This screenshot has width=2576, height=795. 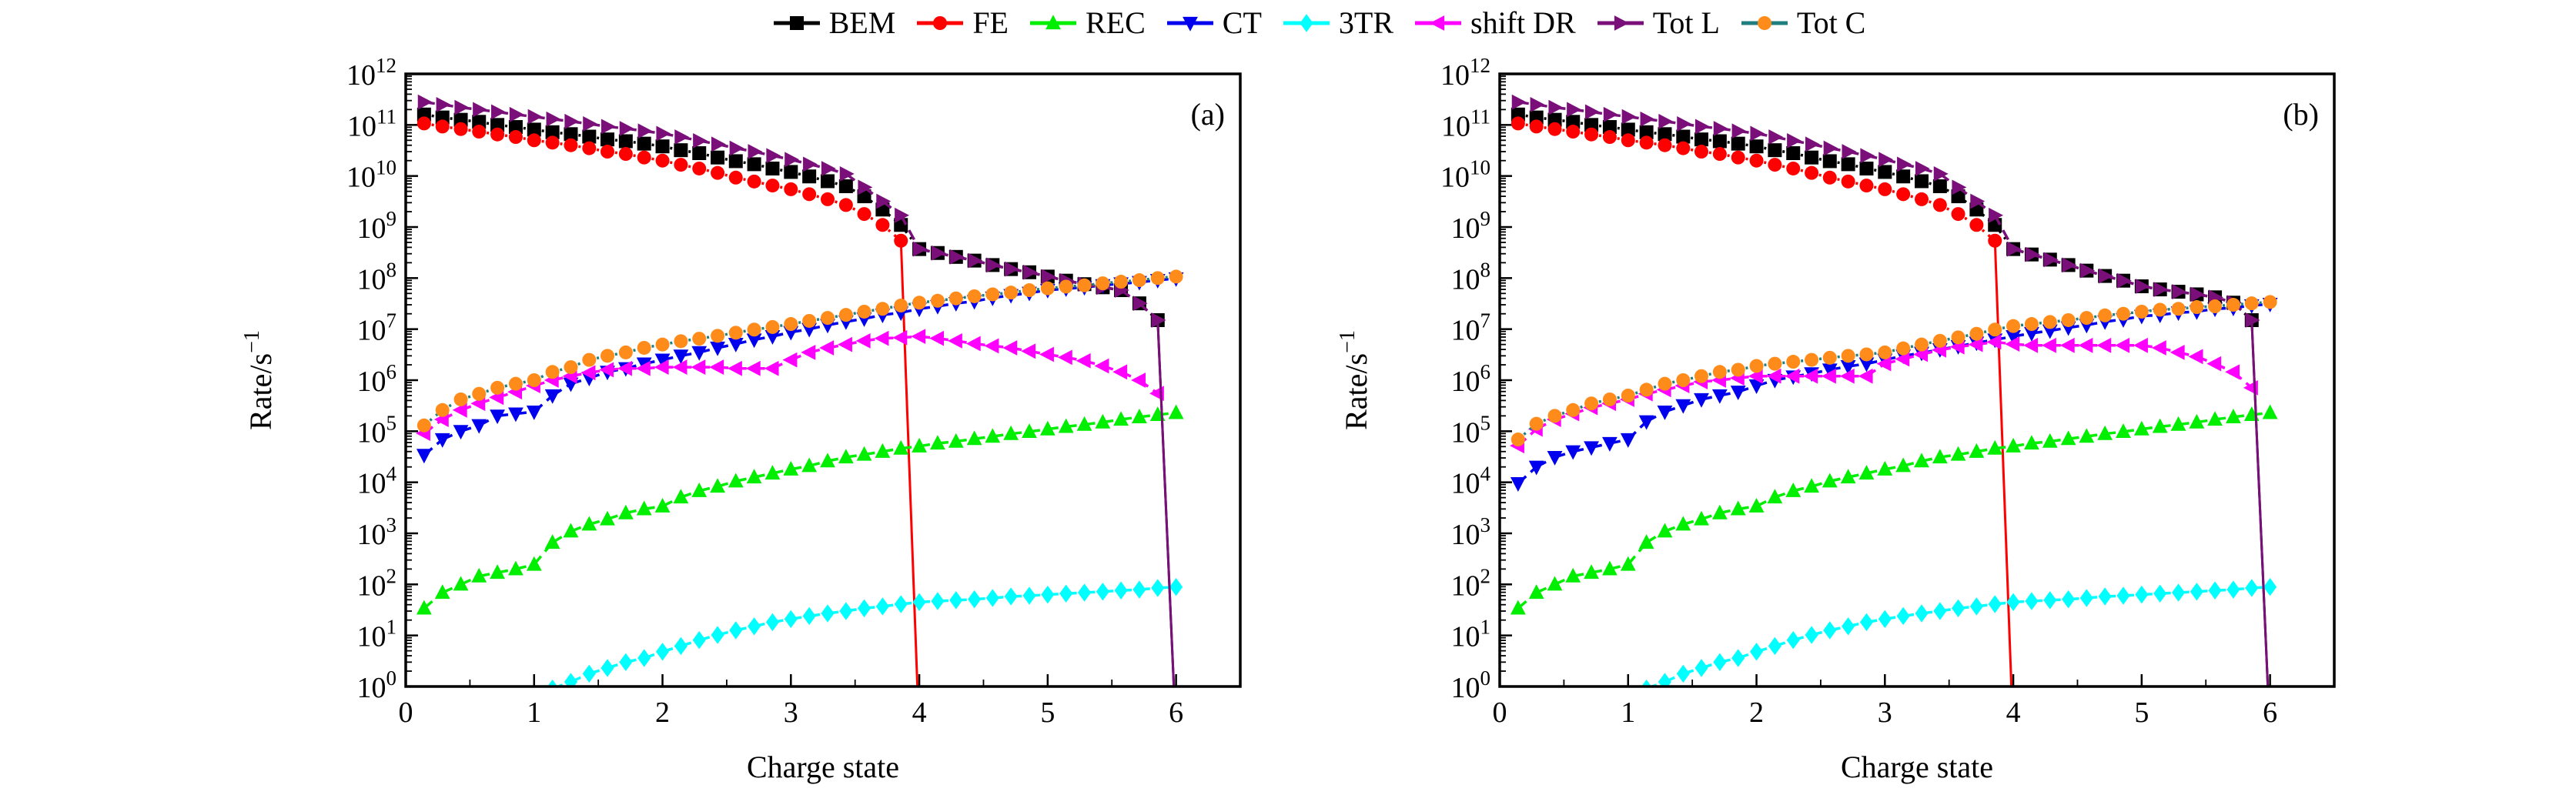 I want to click on series-tot-c, so click(x=800, y=351).